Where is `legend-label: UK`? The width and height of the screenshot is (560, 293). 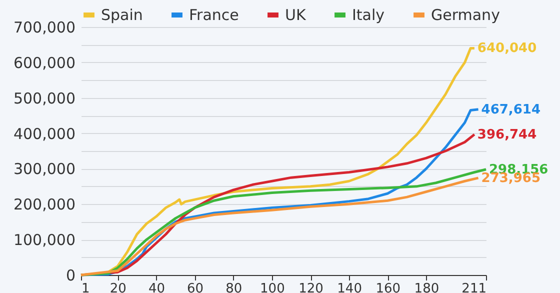
legend-label: UK is located at coordinates (296, 15).